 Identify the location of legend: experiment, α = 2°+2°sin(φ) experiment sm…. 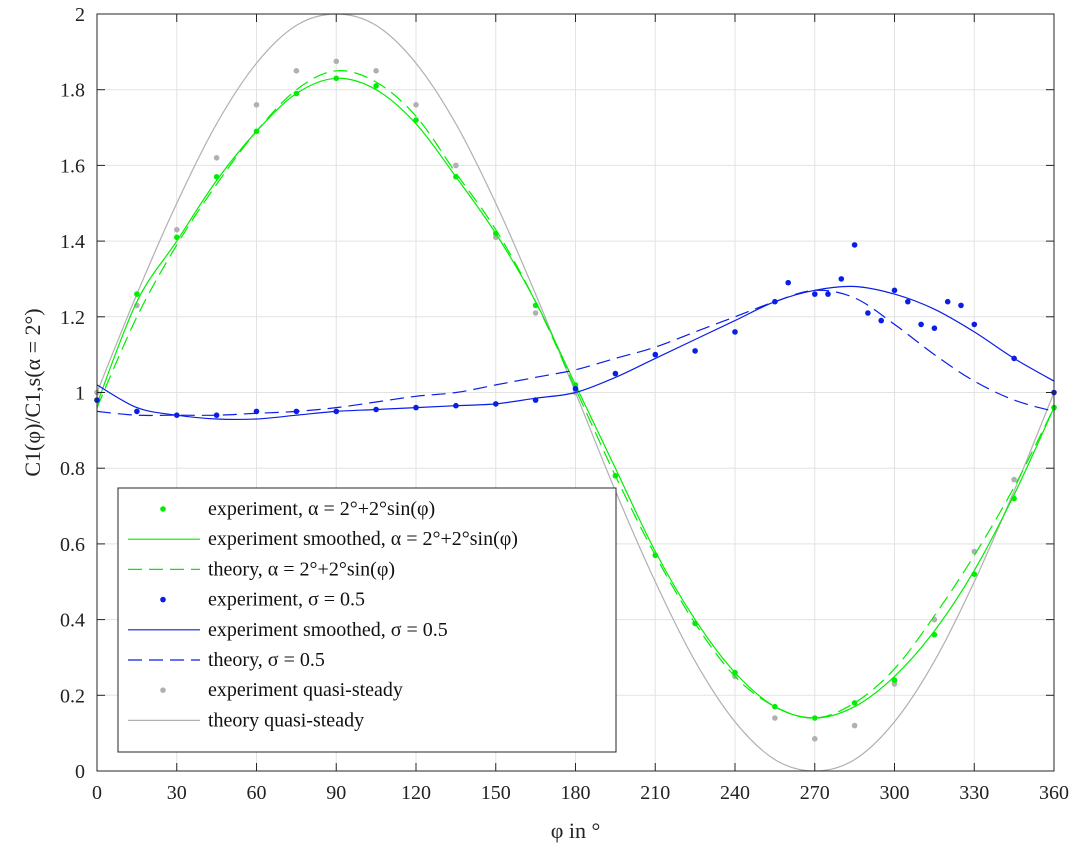
(367, 620).